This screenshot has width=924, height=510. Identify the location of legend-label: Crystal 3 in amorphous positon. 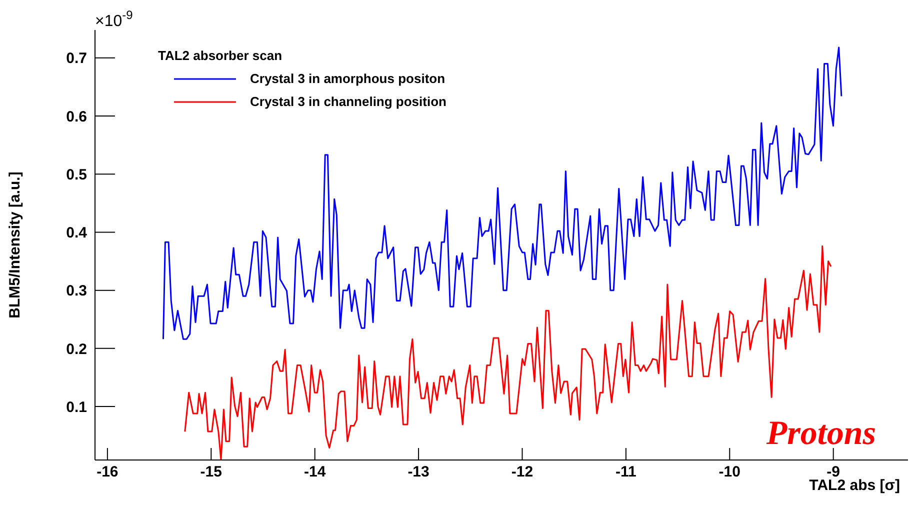
(348, 78).